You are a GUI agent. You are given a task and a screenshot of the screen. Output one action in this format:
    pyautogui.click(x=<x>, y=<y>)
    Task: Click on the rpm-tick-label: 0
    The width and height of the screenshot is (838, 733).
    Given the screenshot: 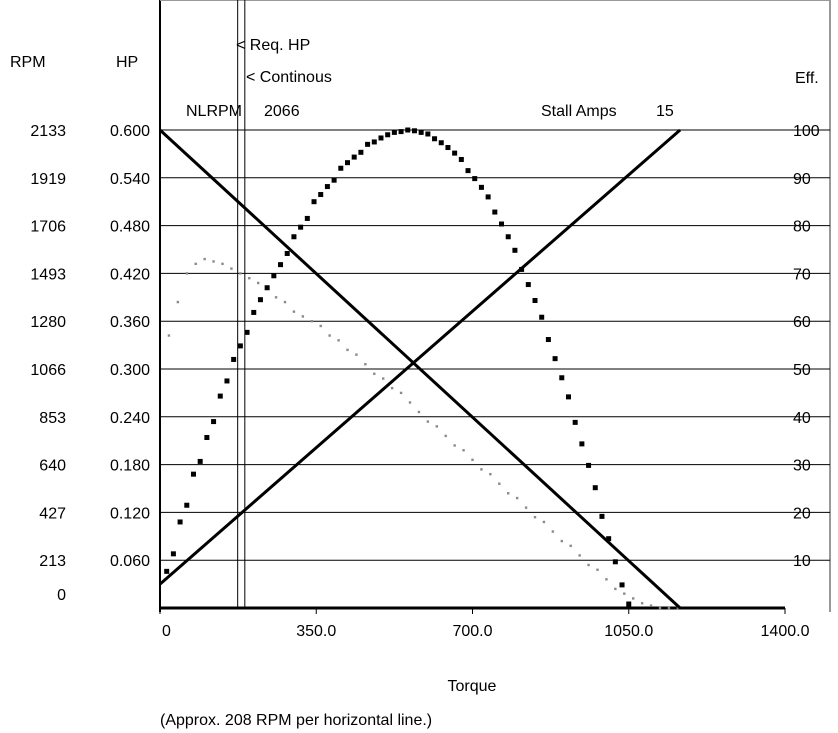 What is the action you would take?
    pyautogui.click(x=61, y=595)
    